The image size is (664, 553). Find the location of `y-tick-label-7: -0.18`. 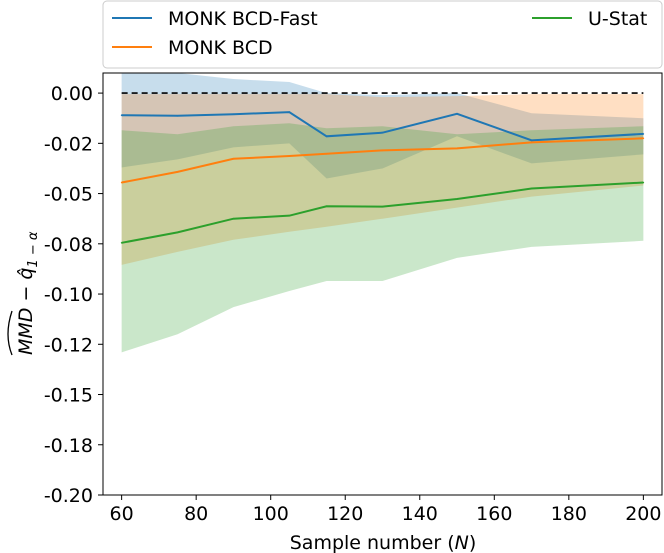

y-tick-label-7: -0.18 is located at coordinates (68, 446).